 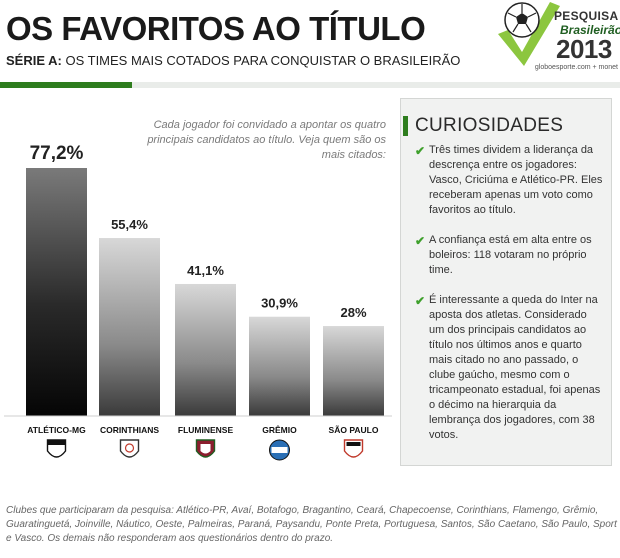 What do you see at coordinates (66, 85) in the screenshot?
I see `header-divider-accent` at bounding box center [66, 85].